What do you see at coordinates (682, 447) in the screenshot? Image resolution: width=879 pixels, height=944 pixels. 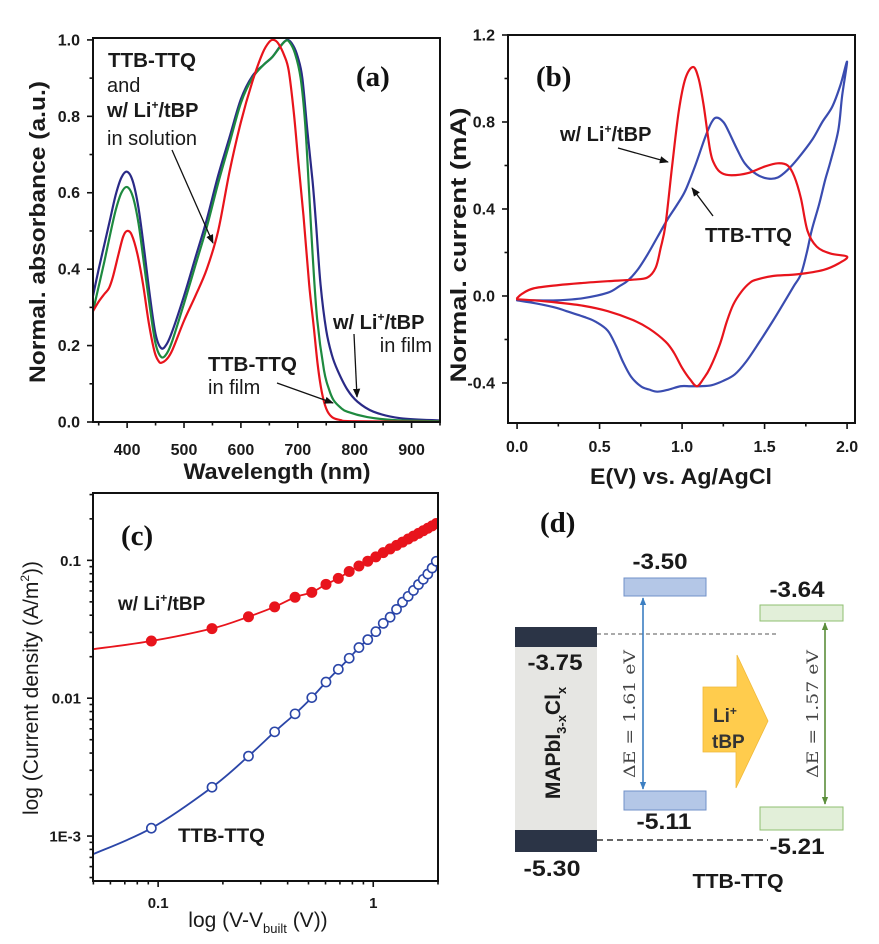 I see `x-tick-label: 1.0` at bounding box center [682, 447].